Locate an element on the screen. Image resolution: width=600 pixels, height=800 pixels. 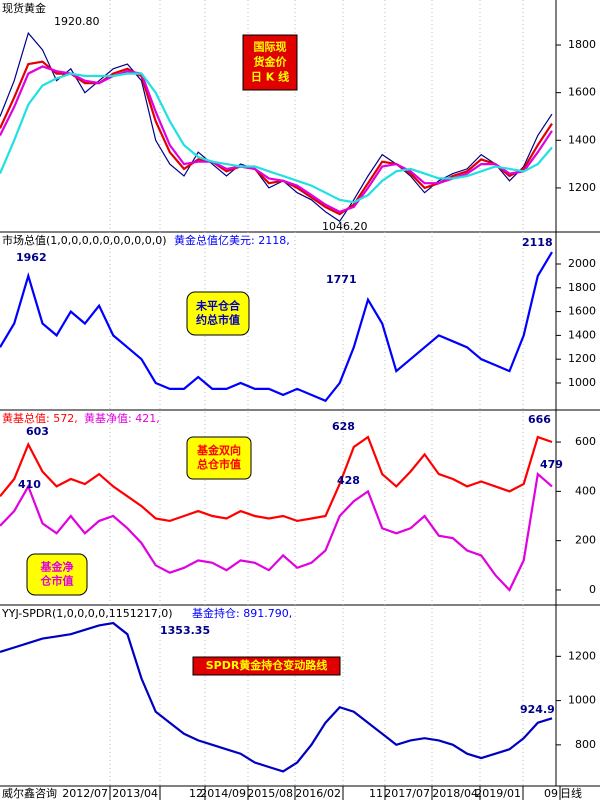
annotation: 1920.80 is located at coordinates (77, 21).